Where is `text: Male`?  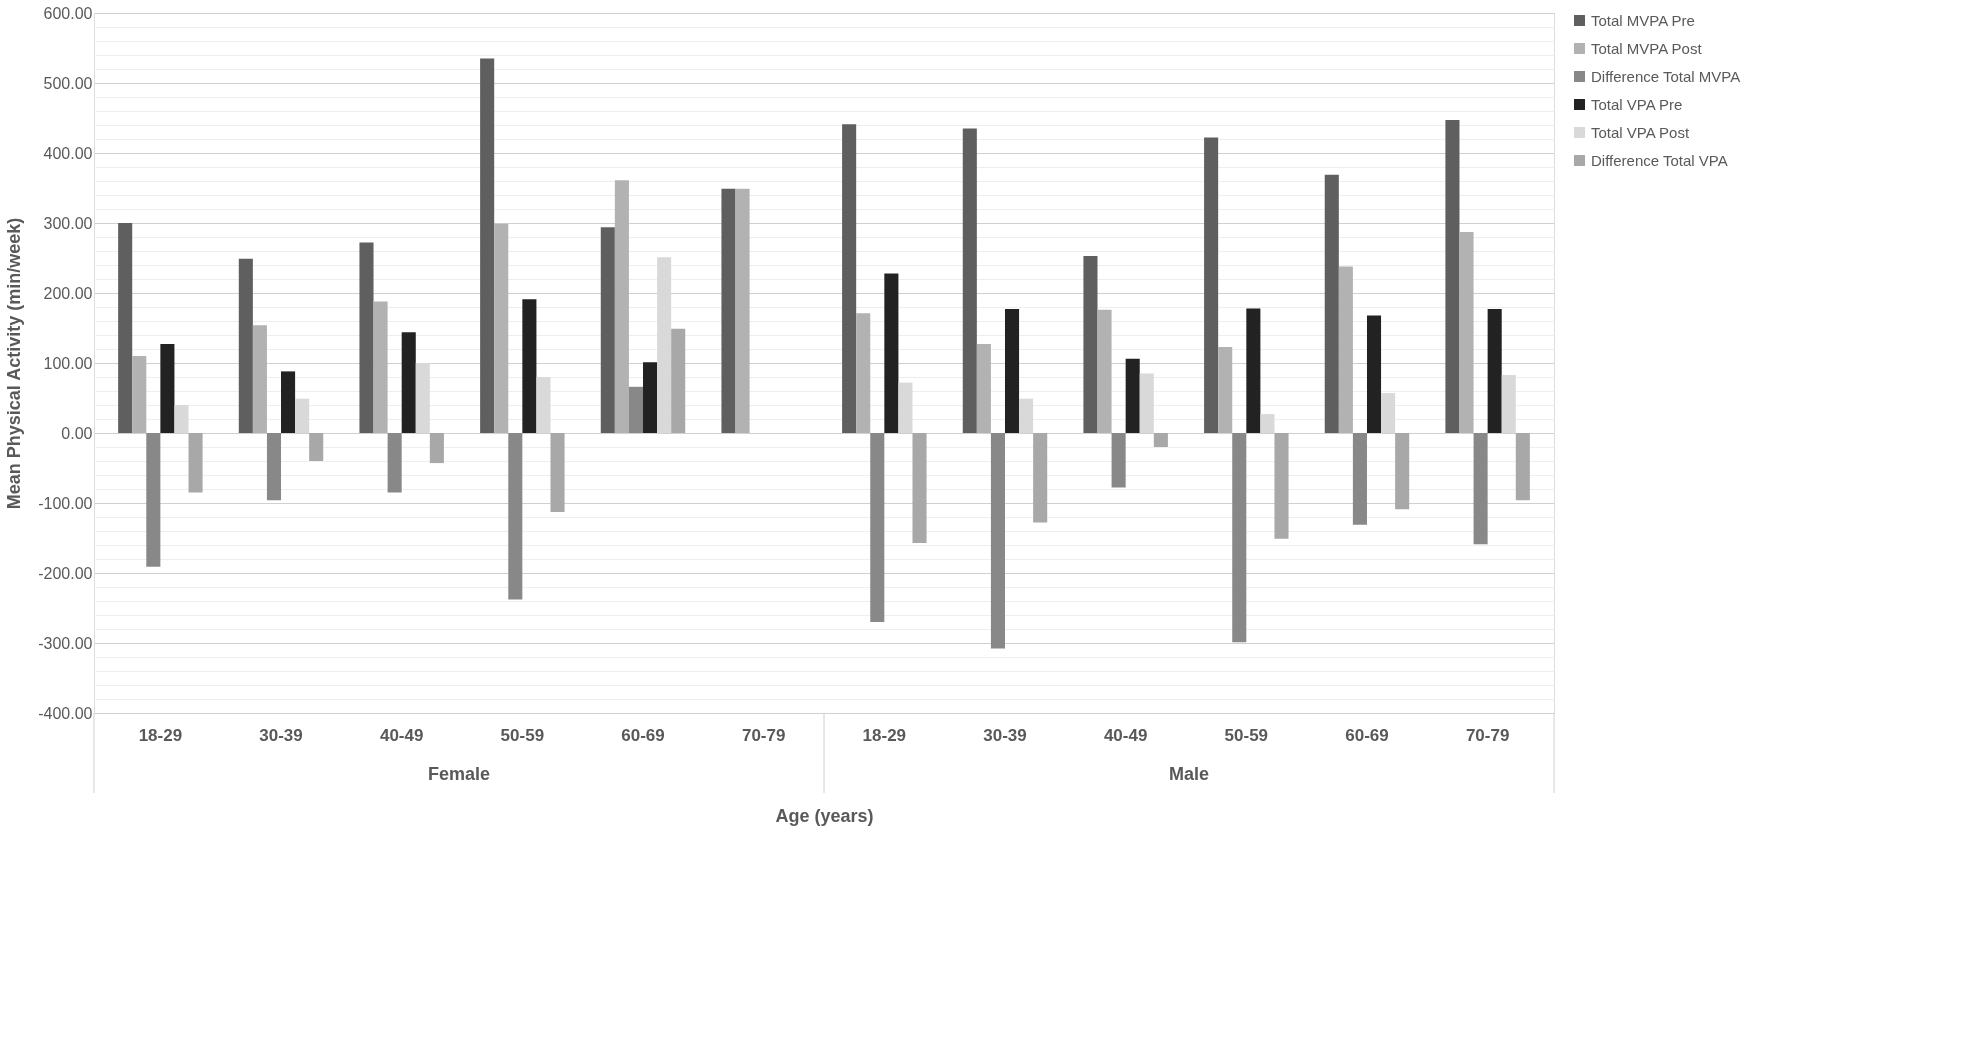 text: Male is located at coordinates (1189, 774).